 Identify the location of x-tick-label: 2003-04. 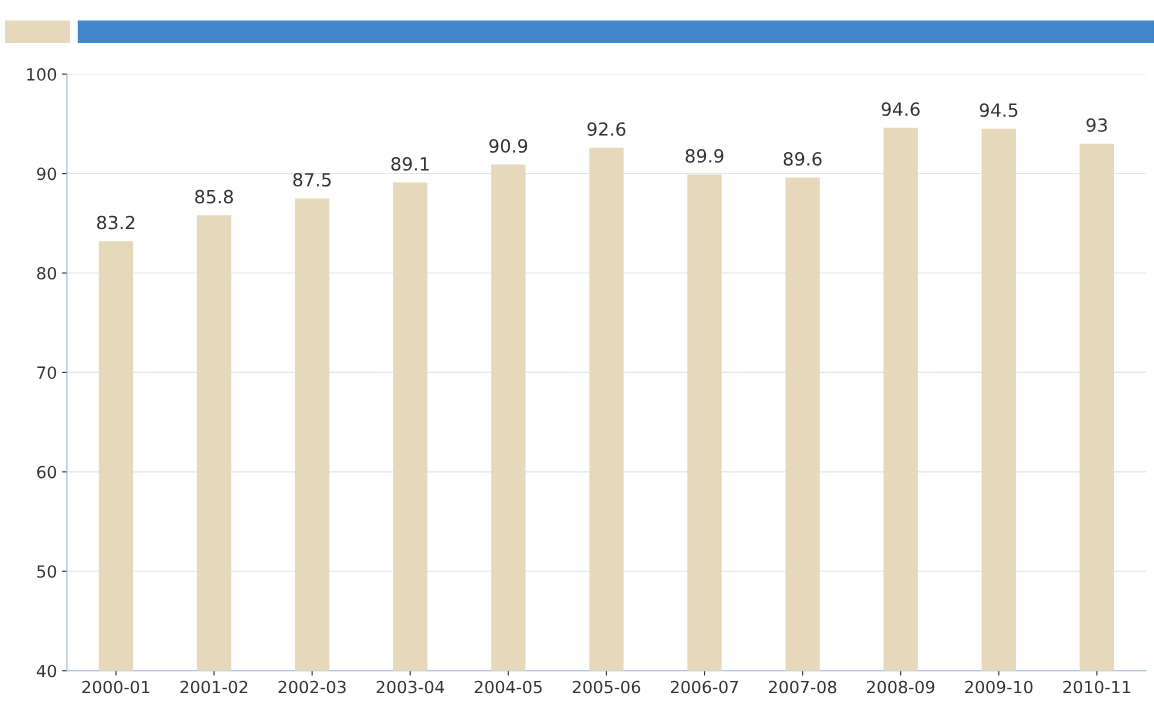
(410, 687).